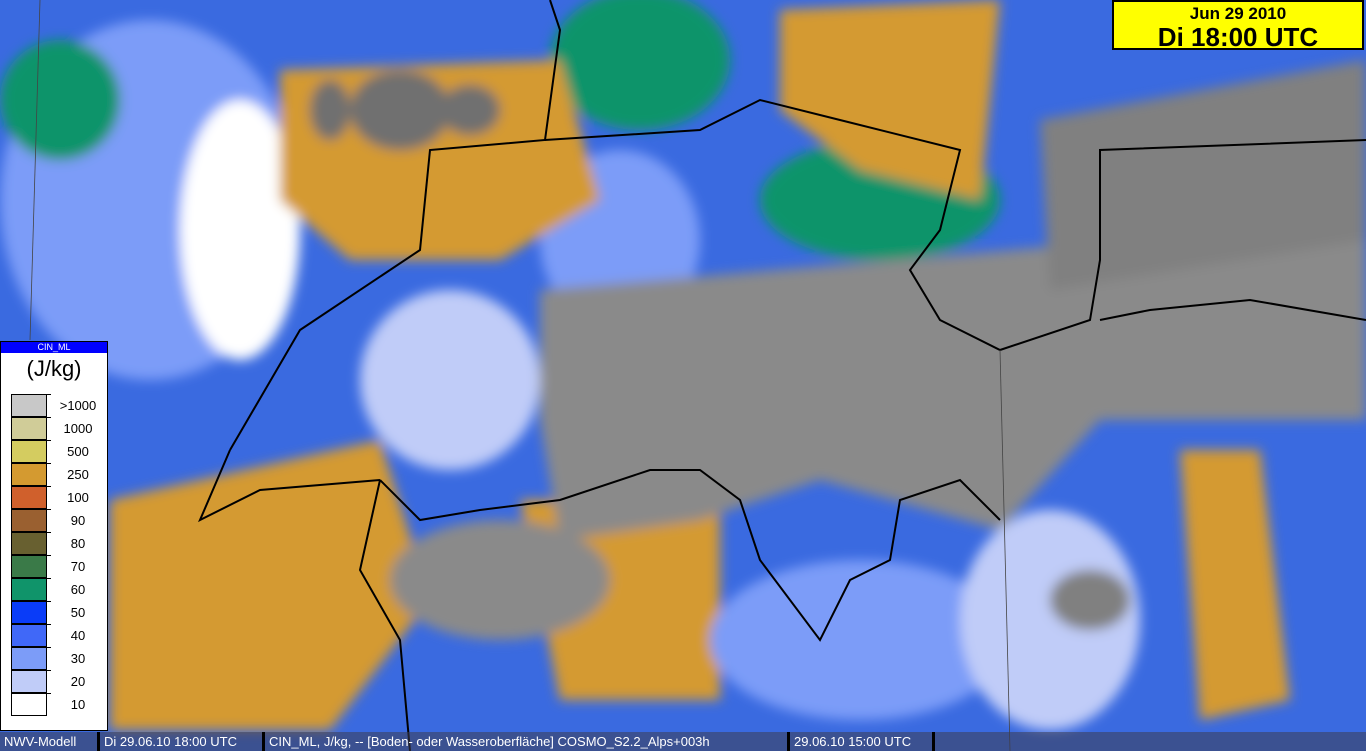 This screenshot has width=1366, height=751. Describe the element at coordinates (78, 543) in the screenshot. I see `legend-label: 80` at that location.